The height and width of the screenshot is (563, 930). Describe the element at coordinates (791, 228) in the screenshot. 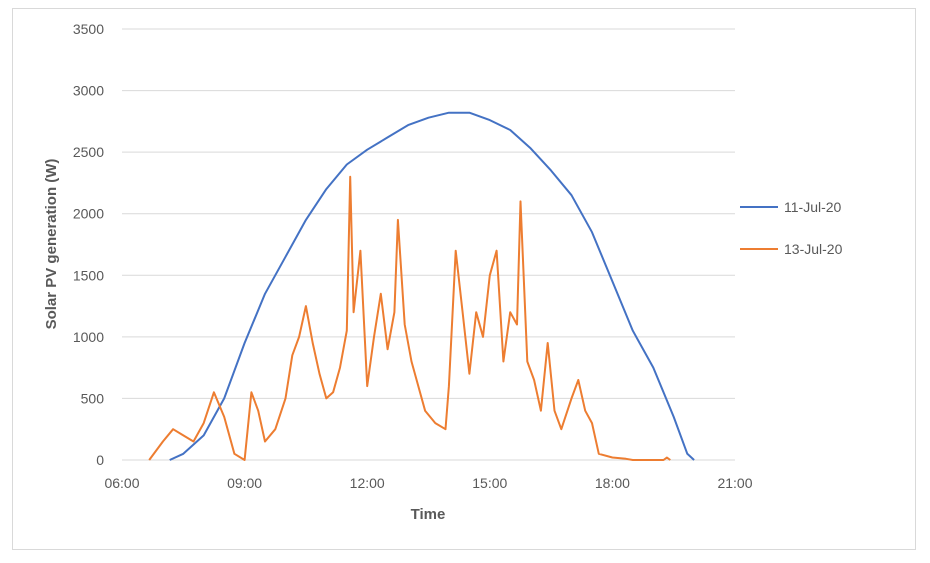

I see `legend: 11-Jul-20 13-Jul-20` at that location.